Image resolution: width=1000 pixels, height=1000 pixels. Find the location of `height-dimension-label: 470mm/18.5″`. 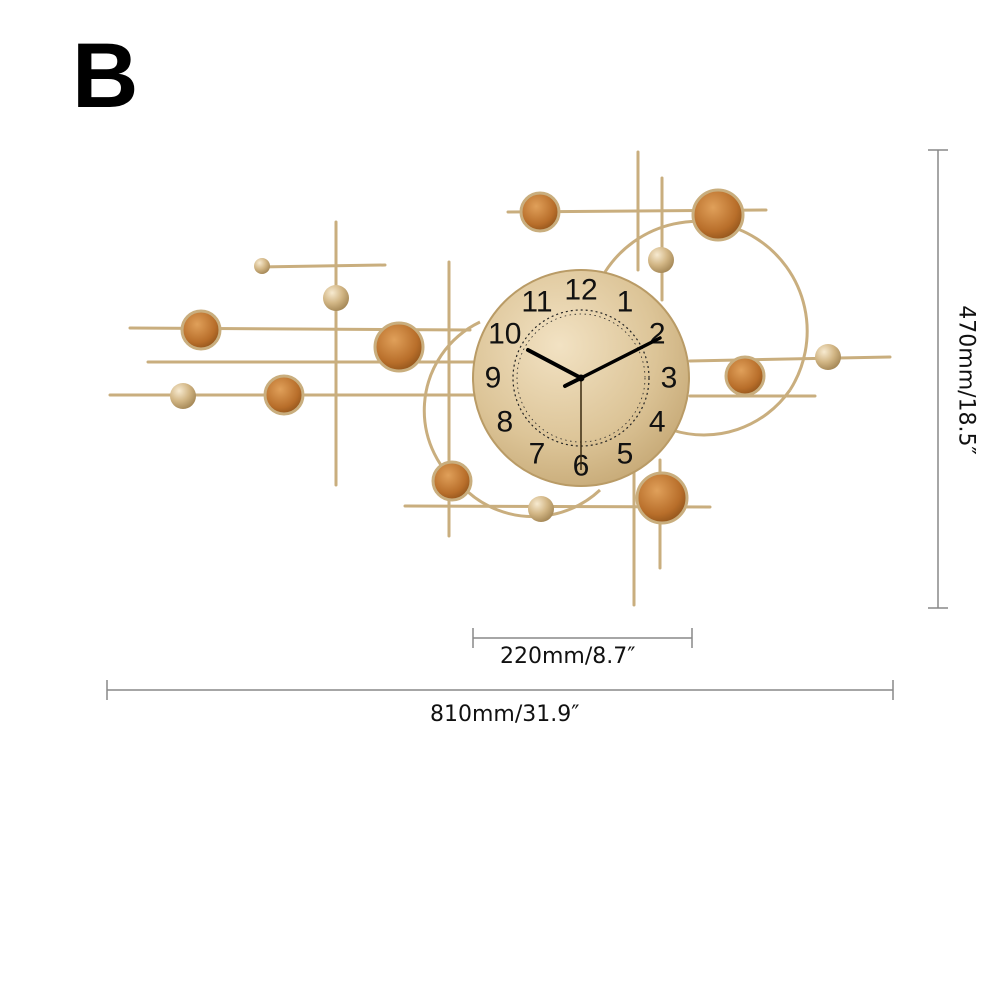

height-dimension-label: 470mm/18.5″ is located at coordinates (966, 380).